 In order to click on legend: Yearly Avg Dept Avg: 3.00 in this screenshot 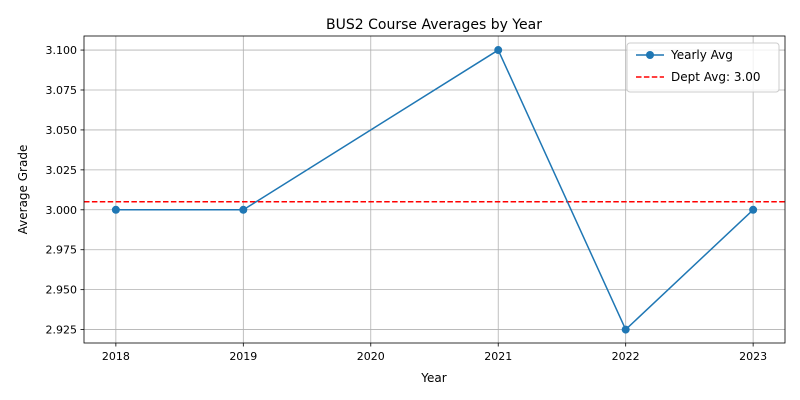, I will do `click(703, 67)`.